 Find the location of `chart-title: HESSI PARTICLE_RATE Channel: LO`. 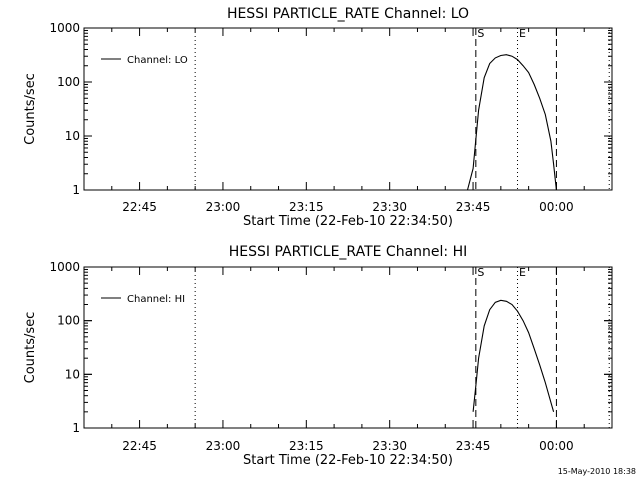

chart-title: HESSI PARTICLE_RATE Channel: LO is located at coordinates (348, 14).